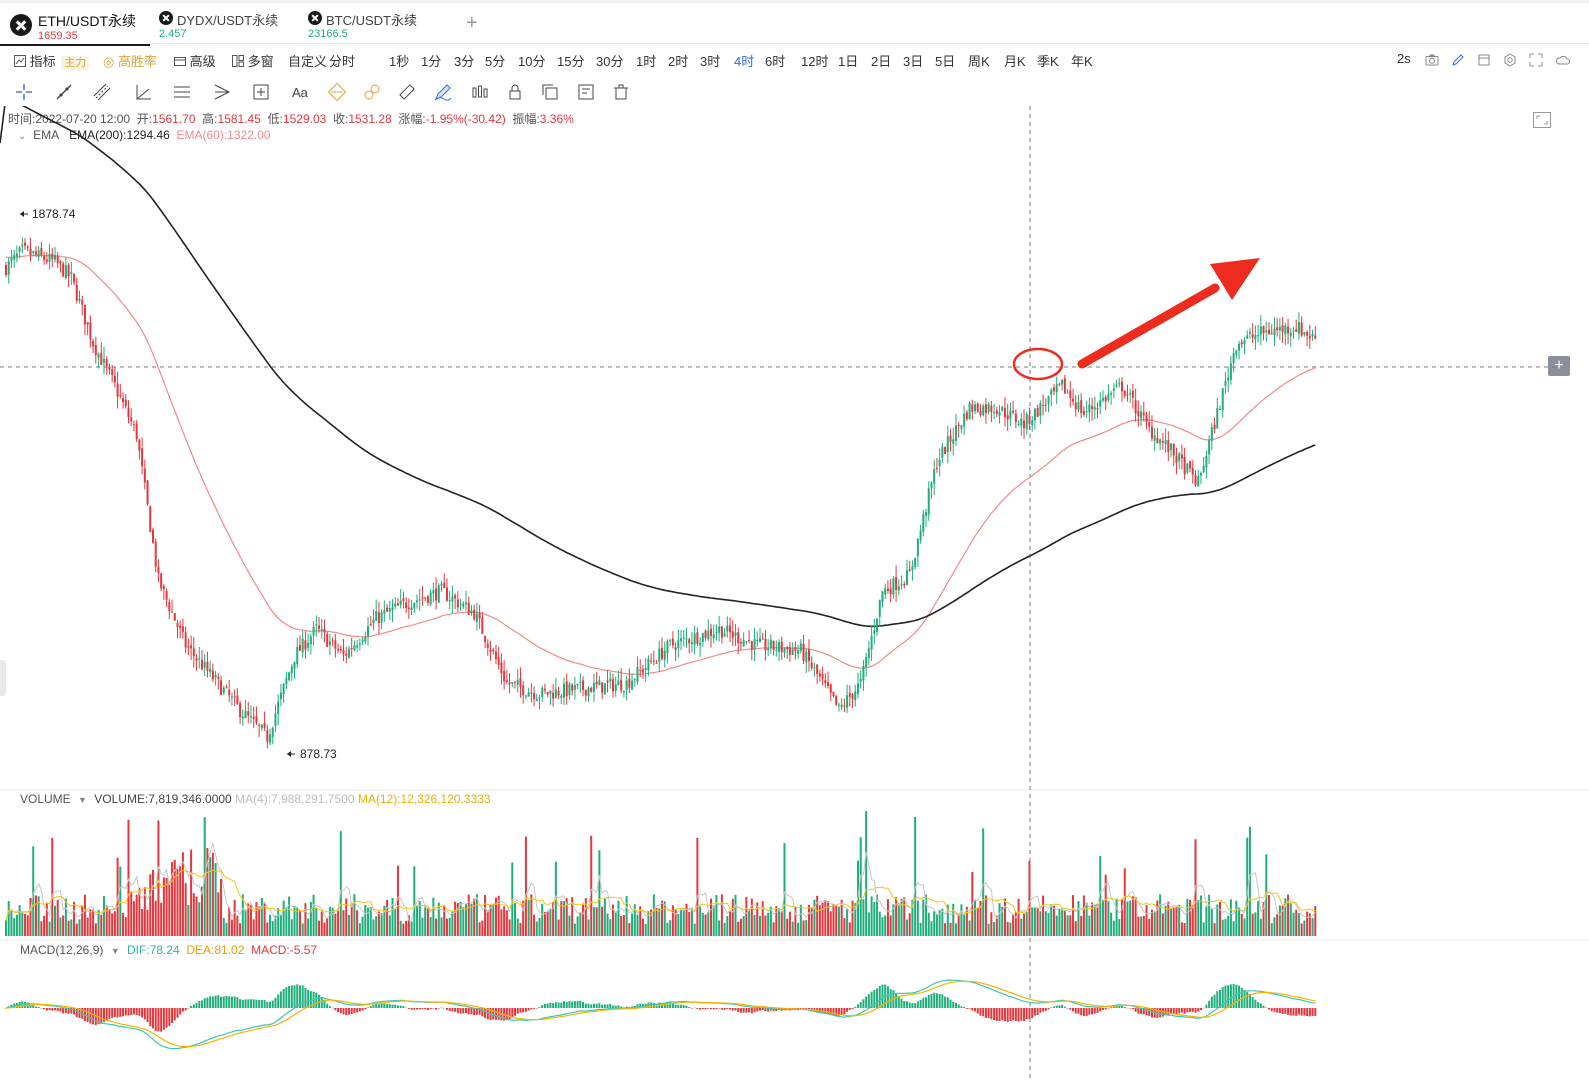  What do you see at coordinates (407, 92) in the screenshot?
I see `measure-icon` at bounding box center [407, 92].